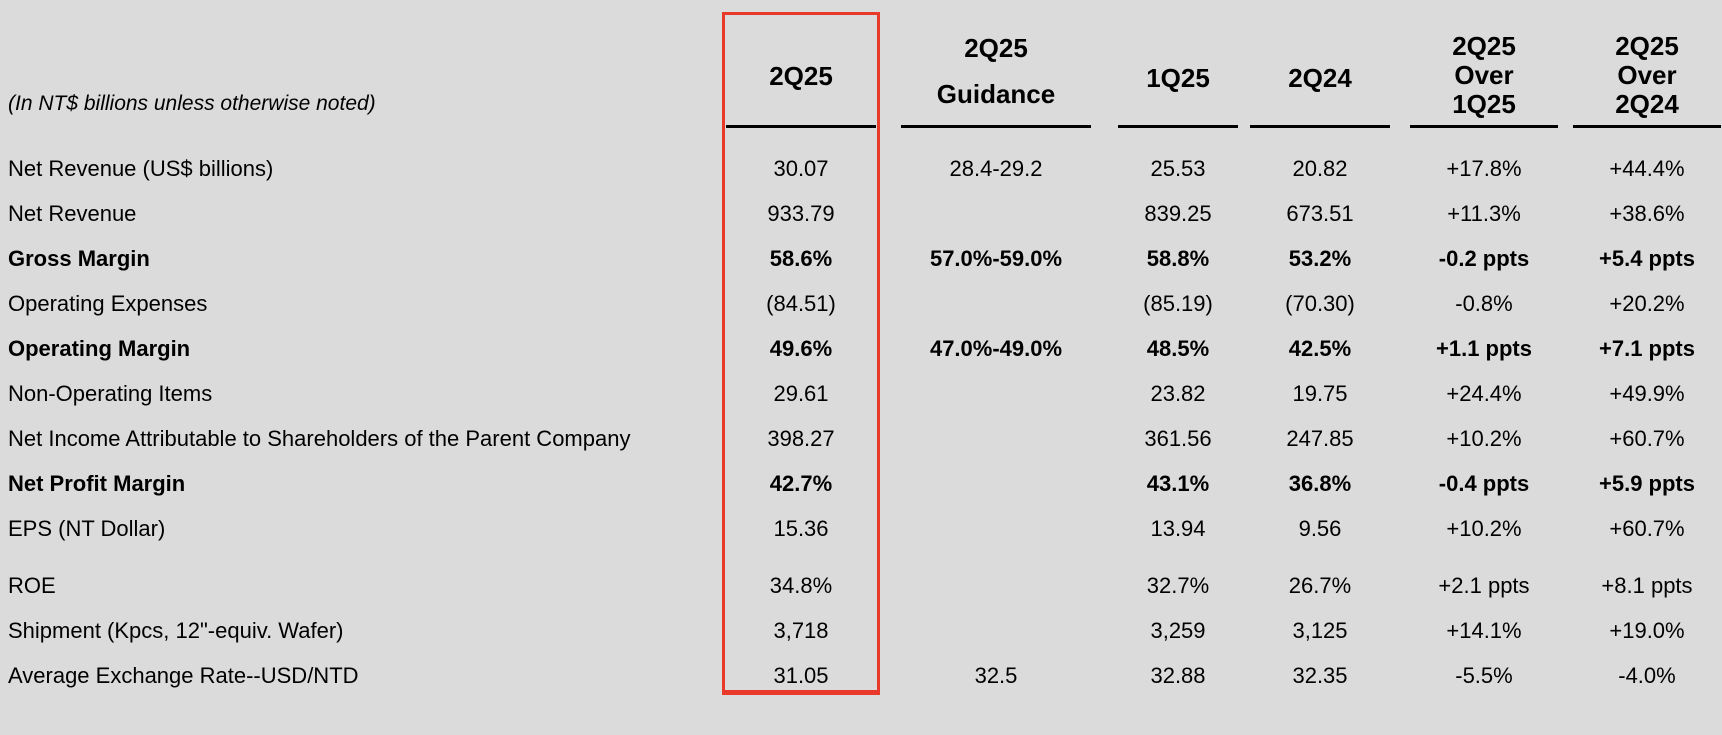 The width and height of the screenshot is (1722, 735). Describe the element at coordinates (97, 483) in the screenshot. I see `row-label: Net Profit Margin` at that location.